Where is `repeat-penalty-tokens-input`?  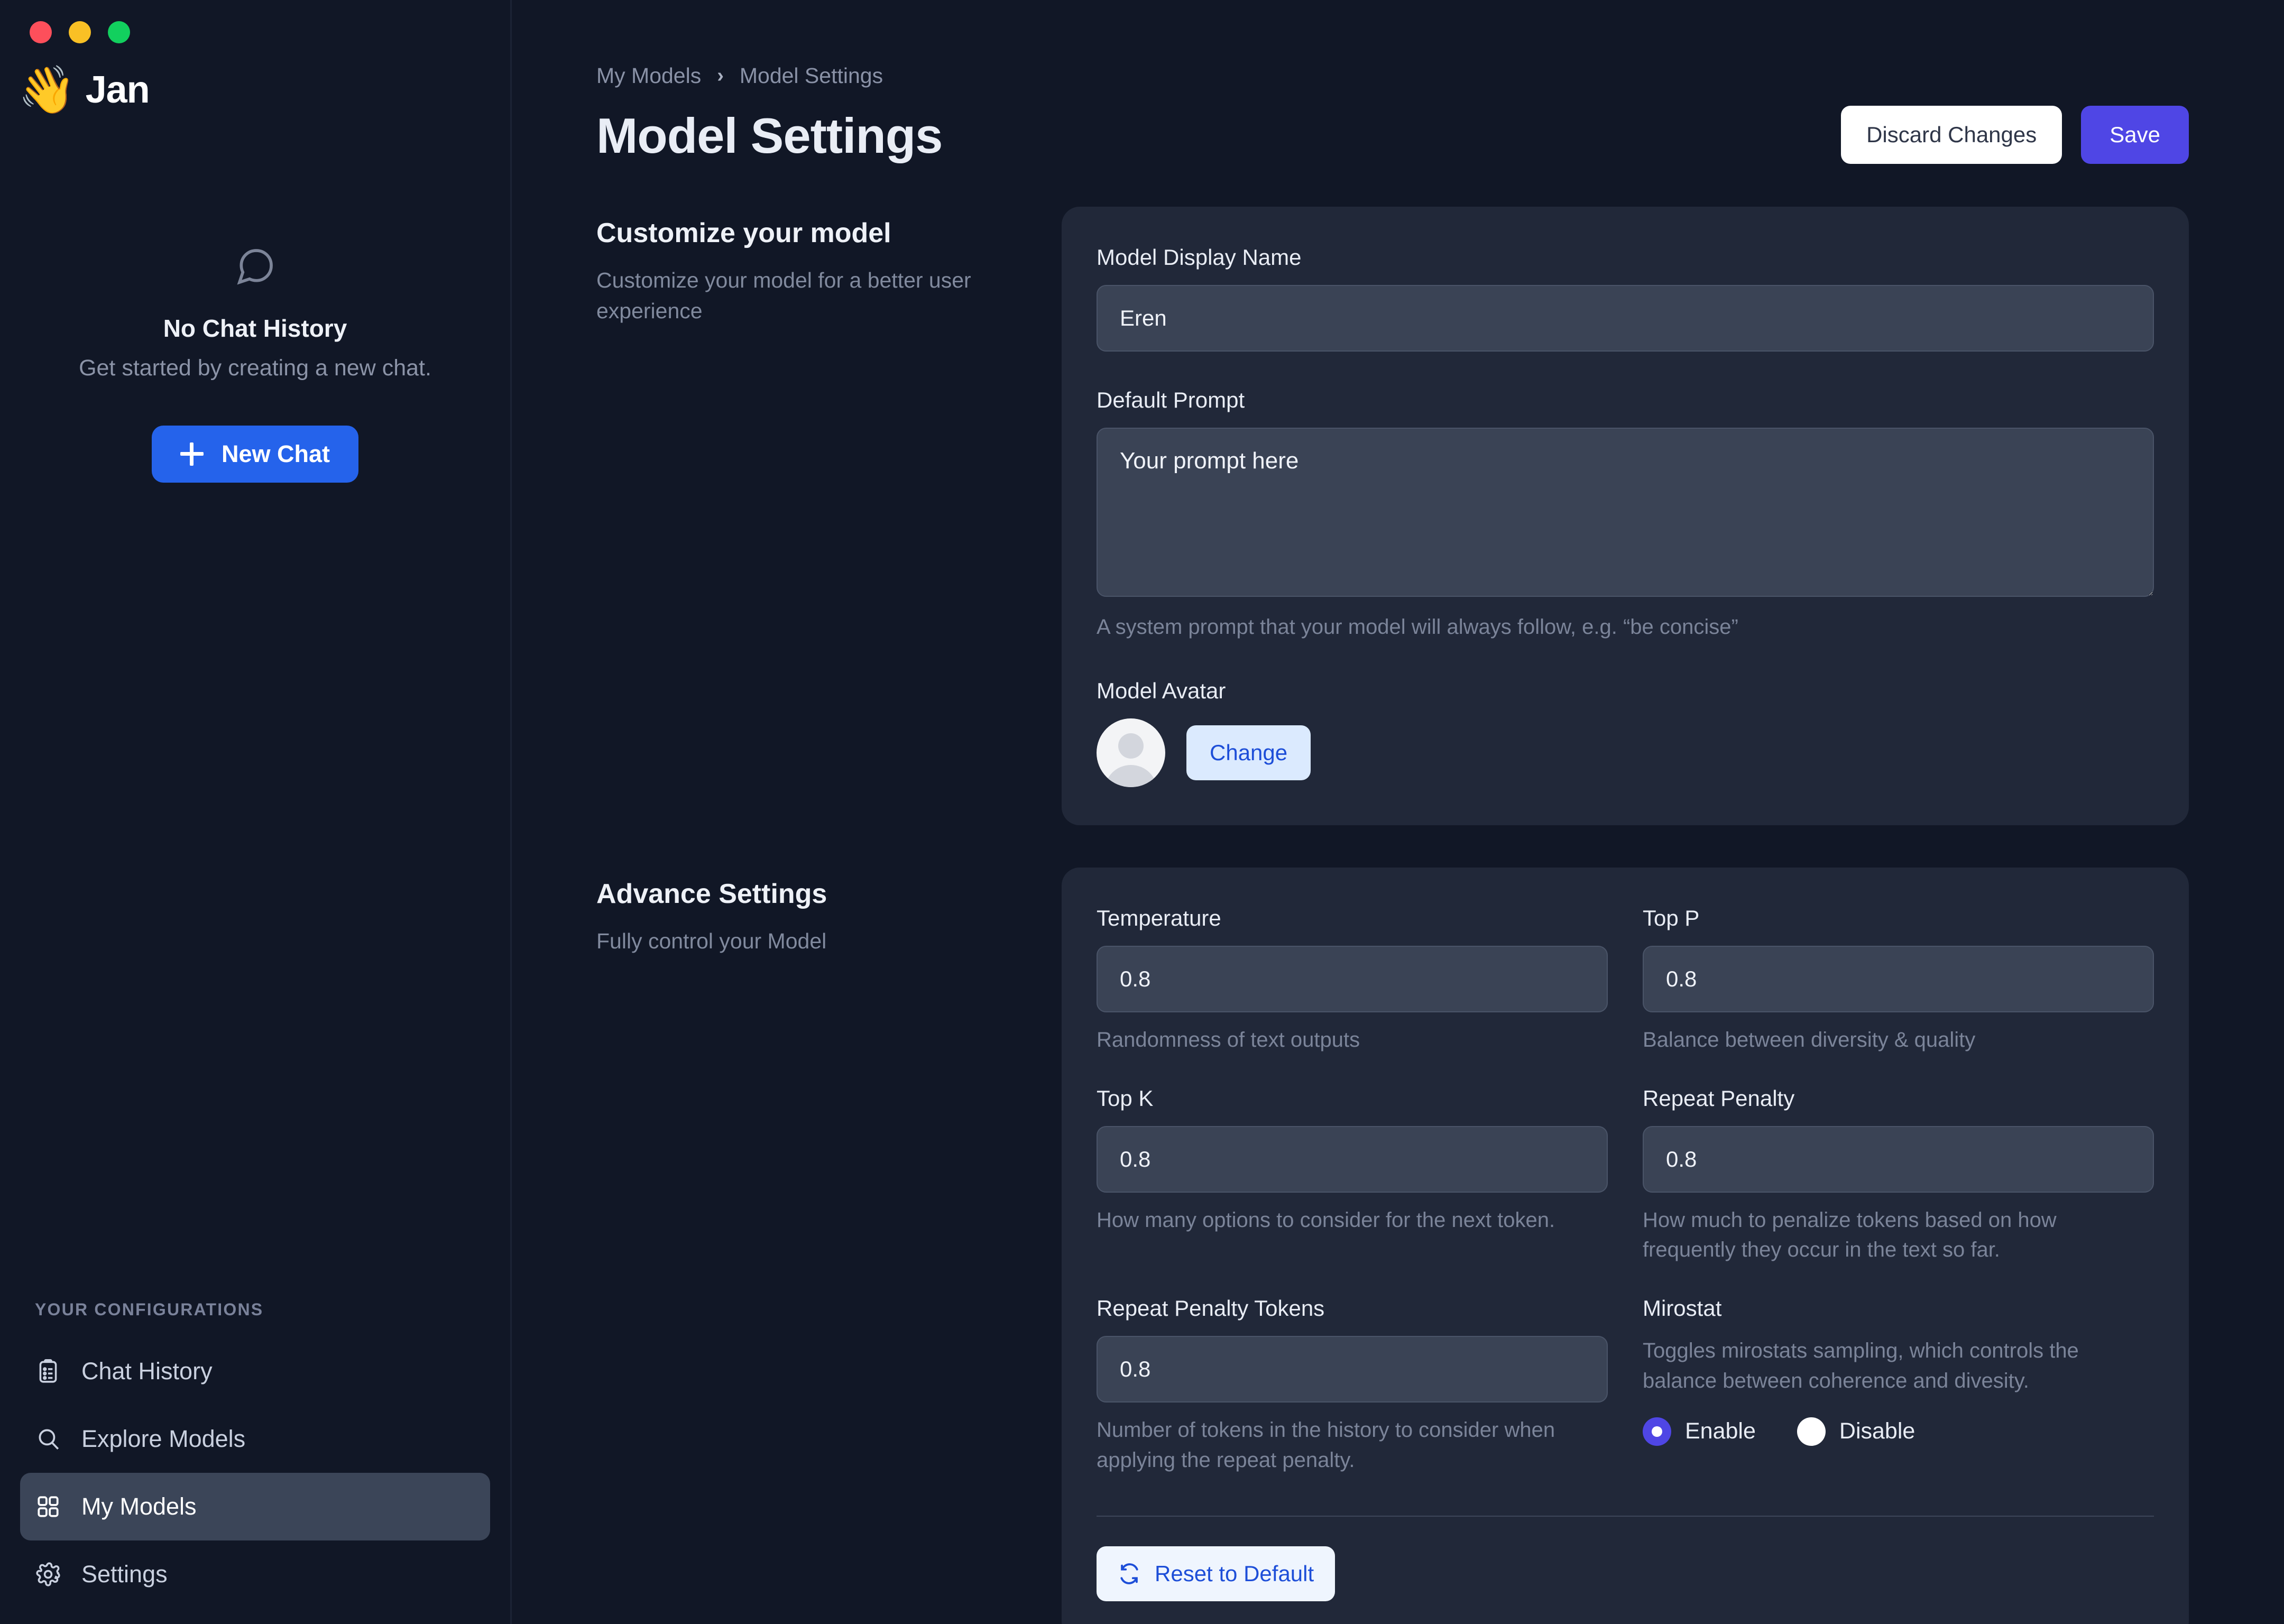
repeat-penalty-tokens-input is located at coordinates (1352, 1369).